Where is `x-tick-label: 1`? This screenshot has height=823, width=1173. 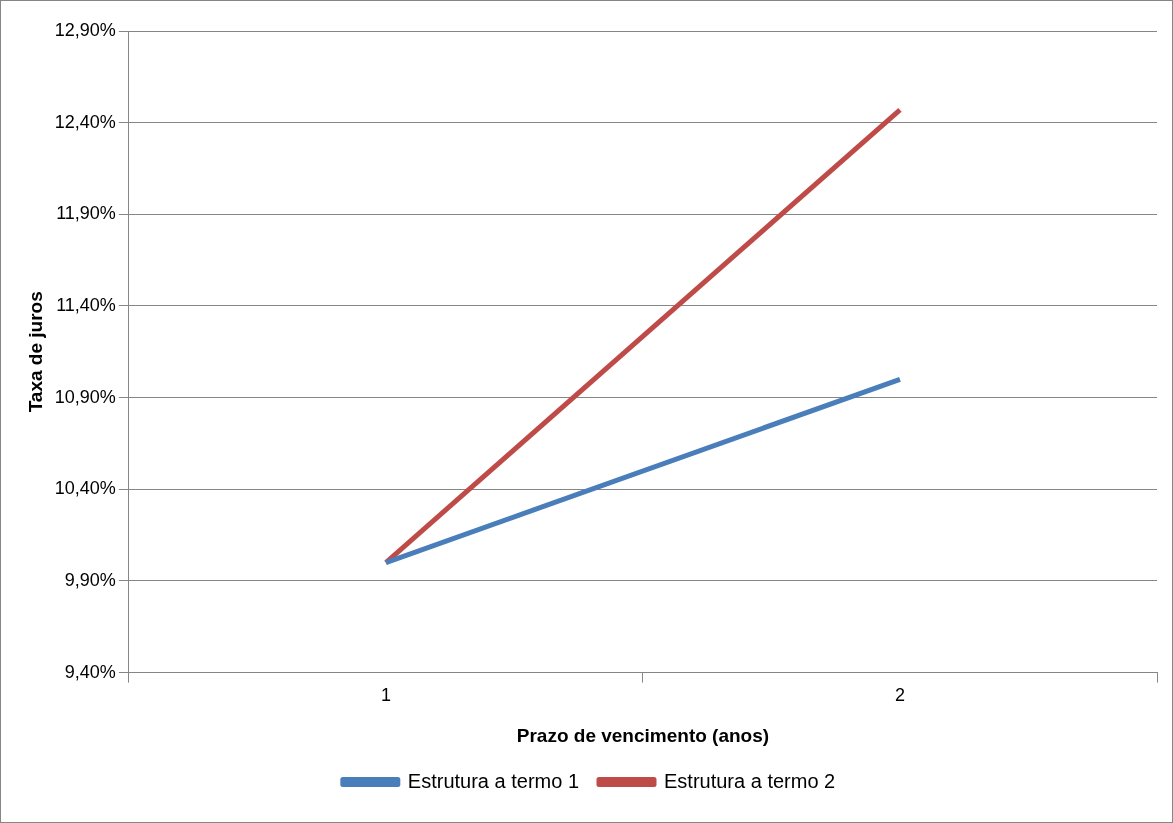 x-tick-label: 1 is located at coordinates (385, 695).